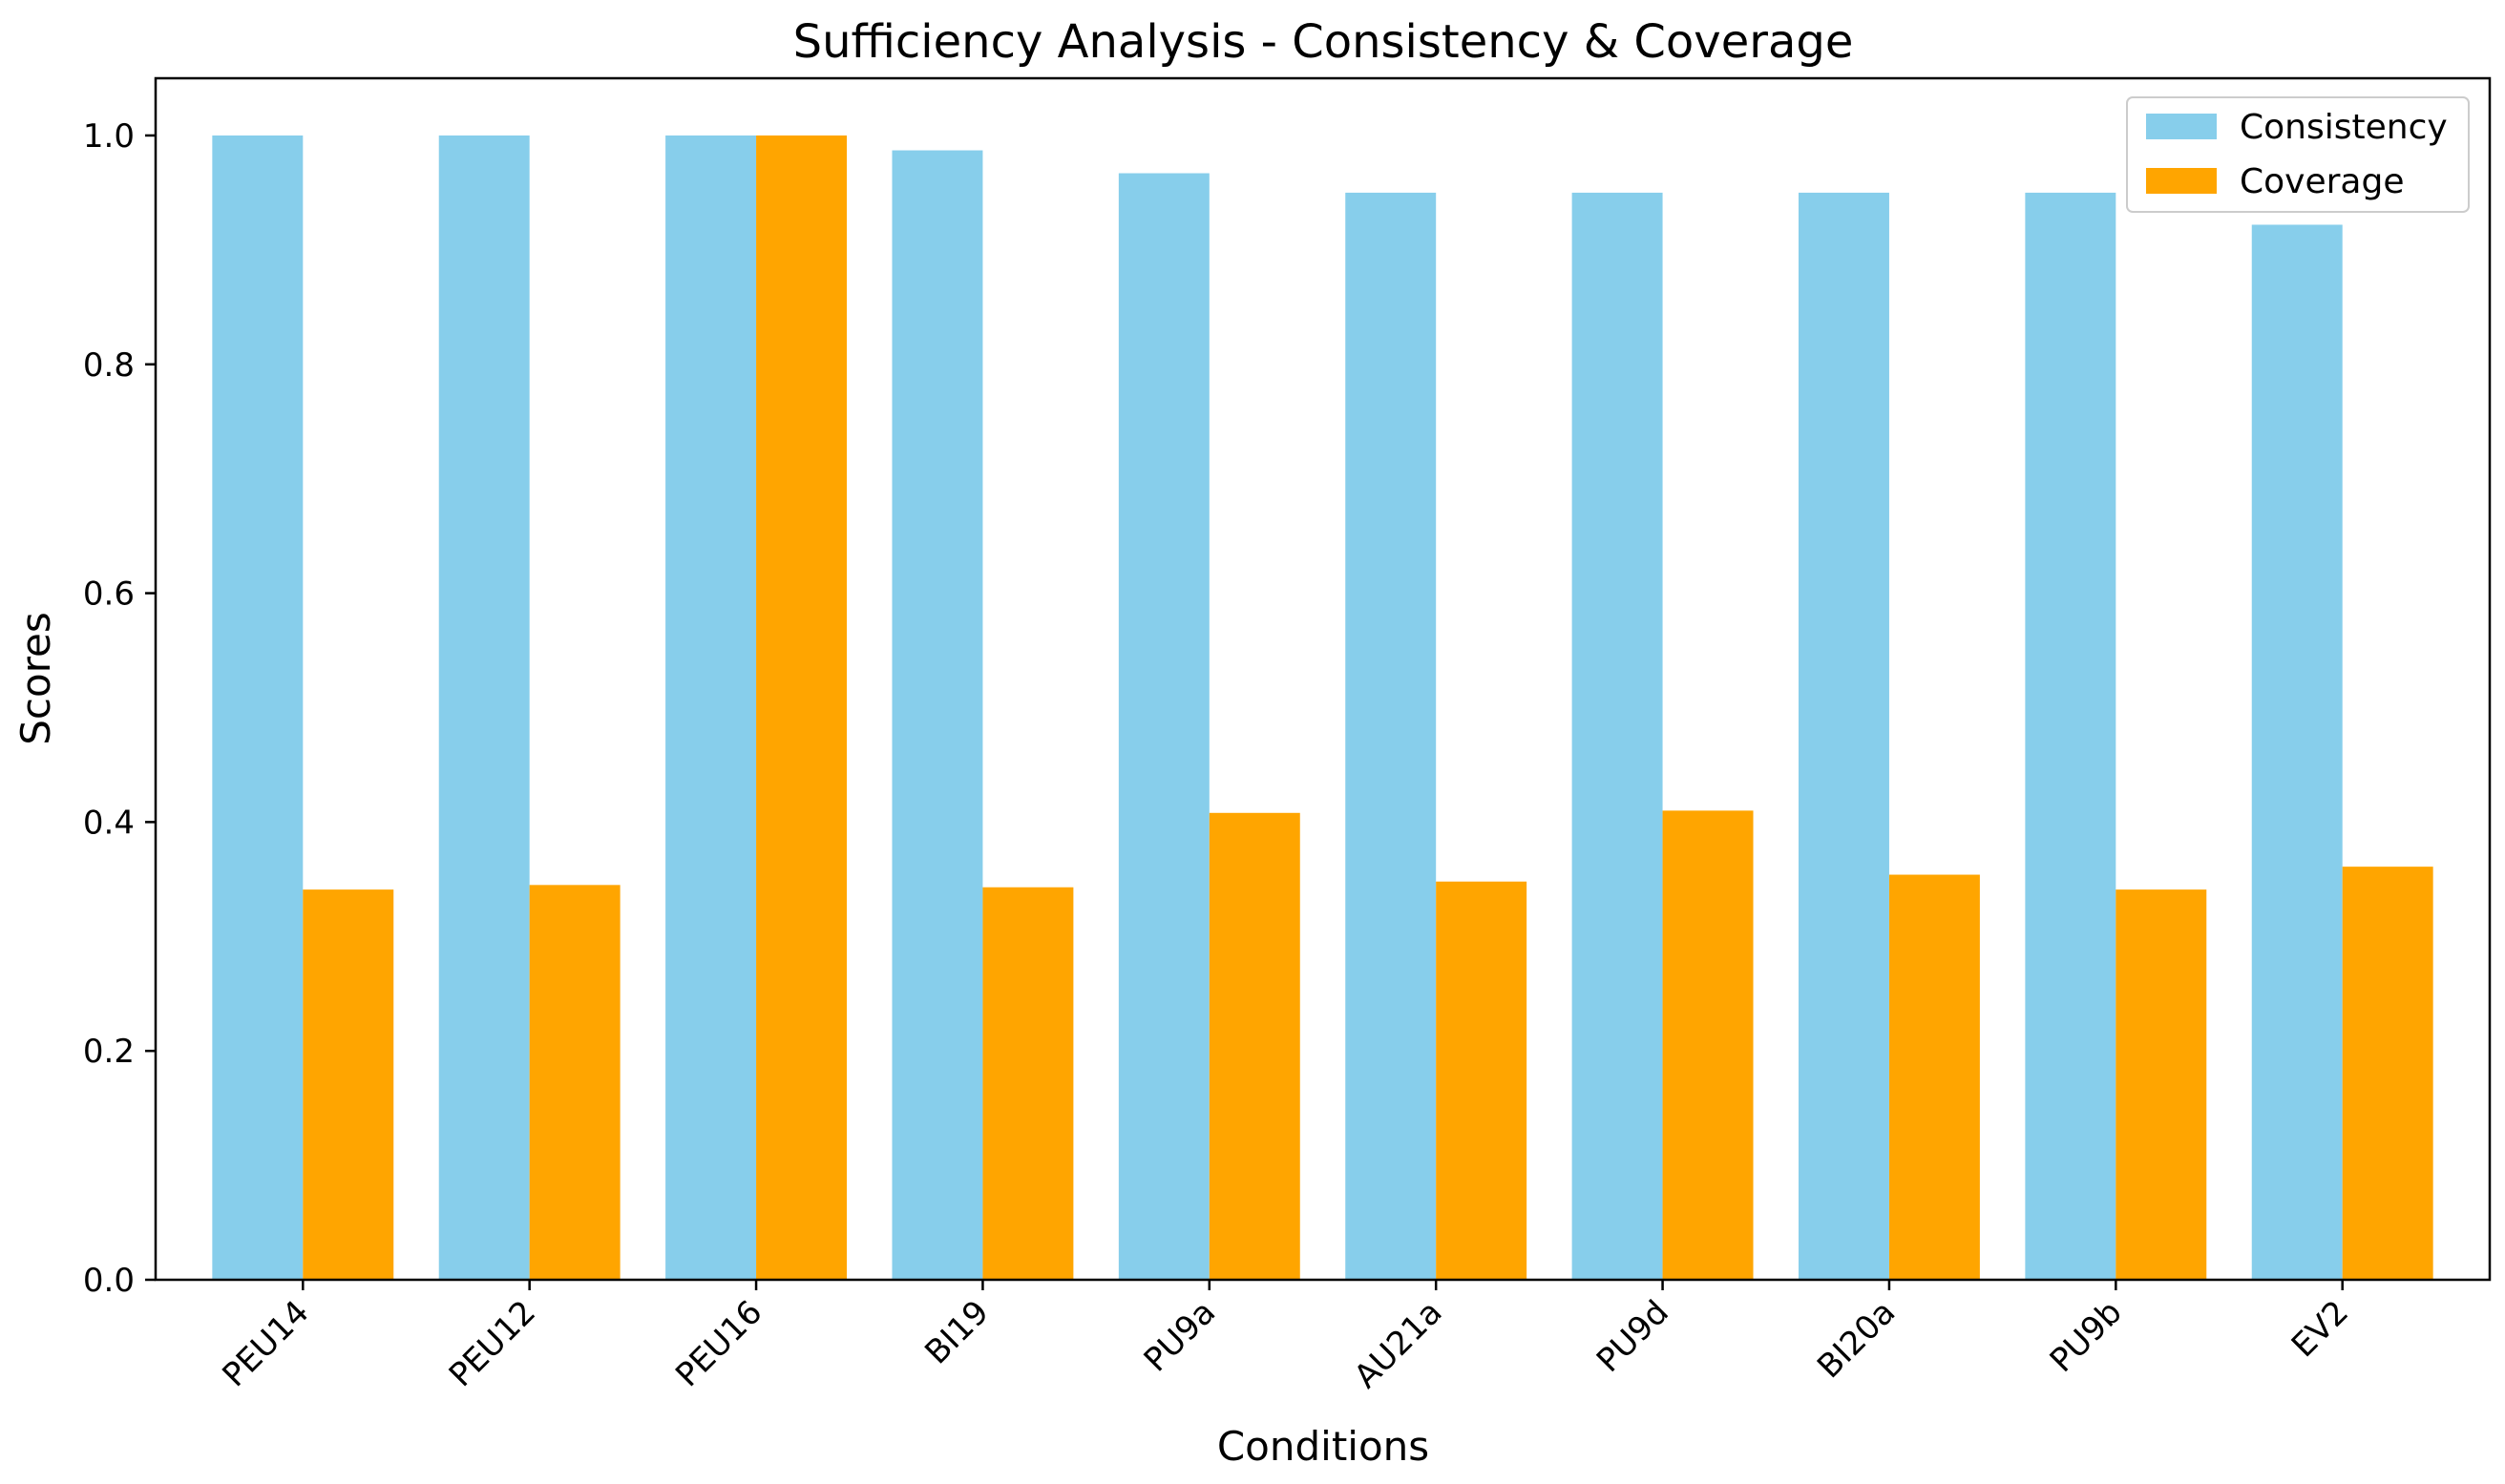 The width and height of the screenshot is (2505, 1484). I want to click on bar-consistency-pu9a, so click(1164, 726).